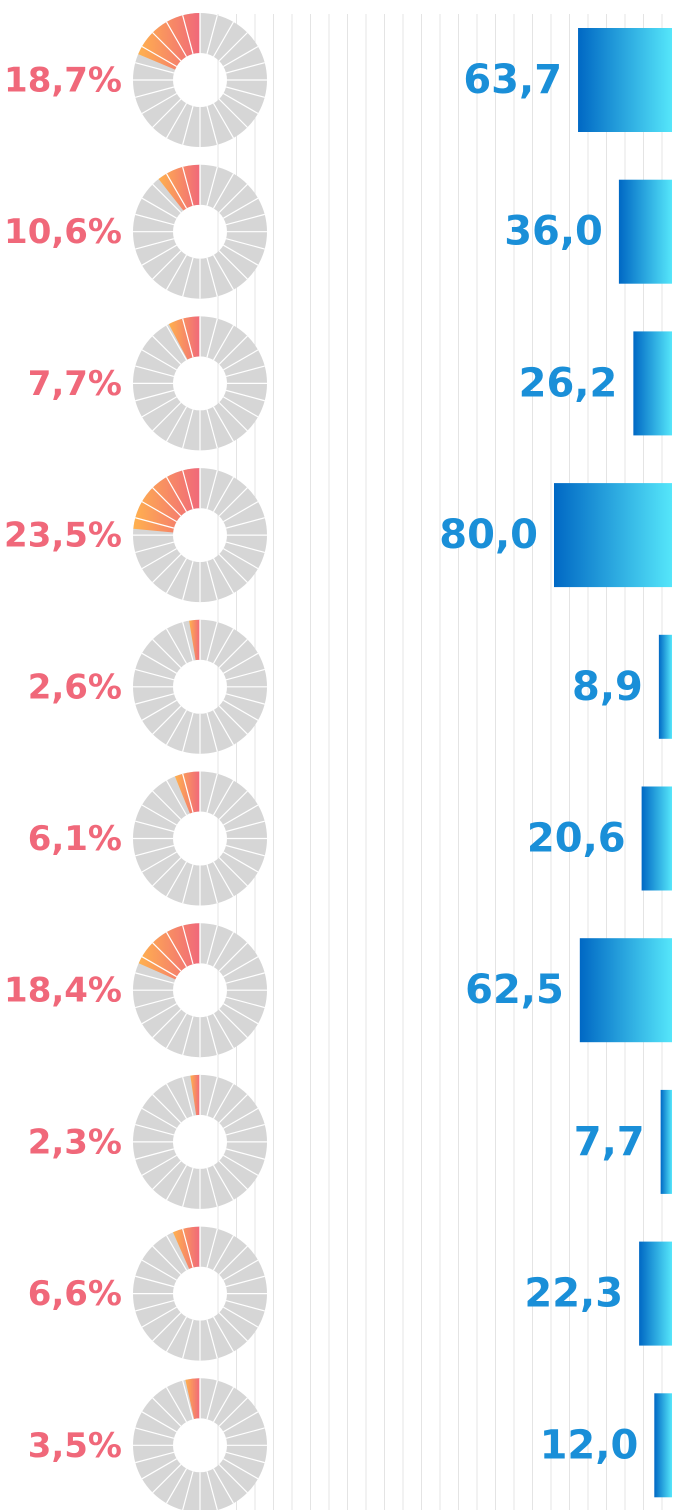 The image size is (673, 1510). I want to click on donut-fill, so click(179, 187).